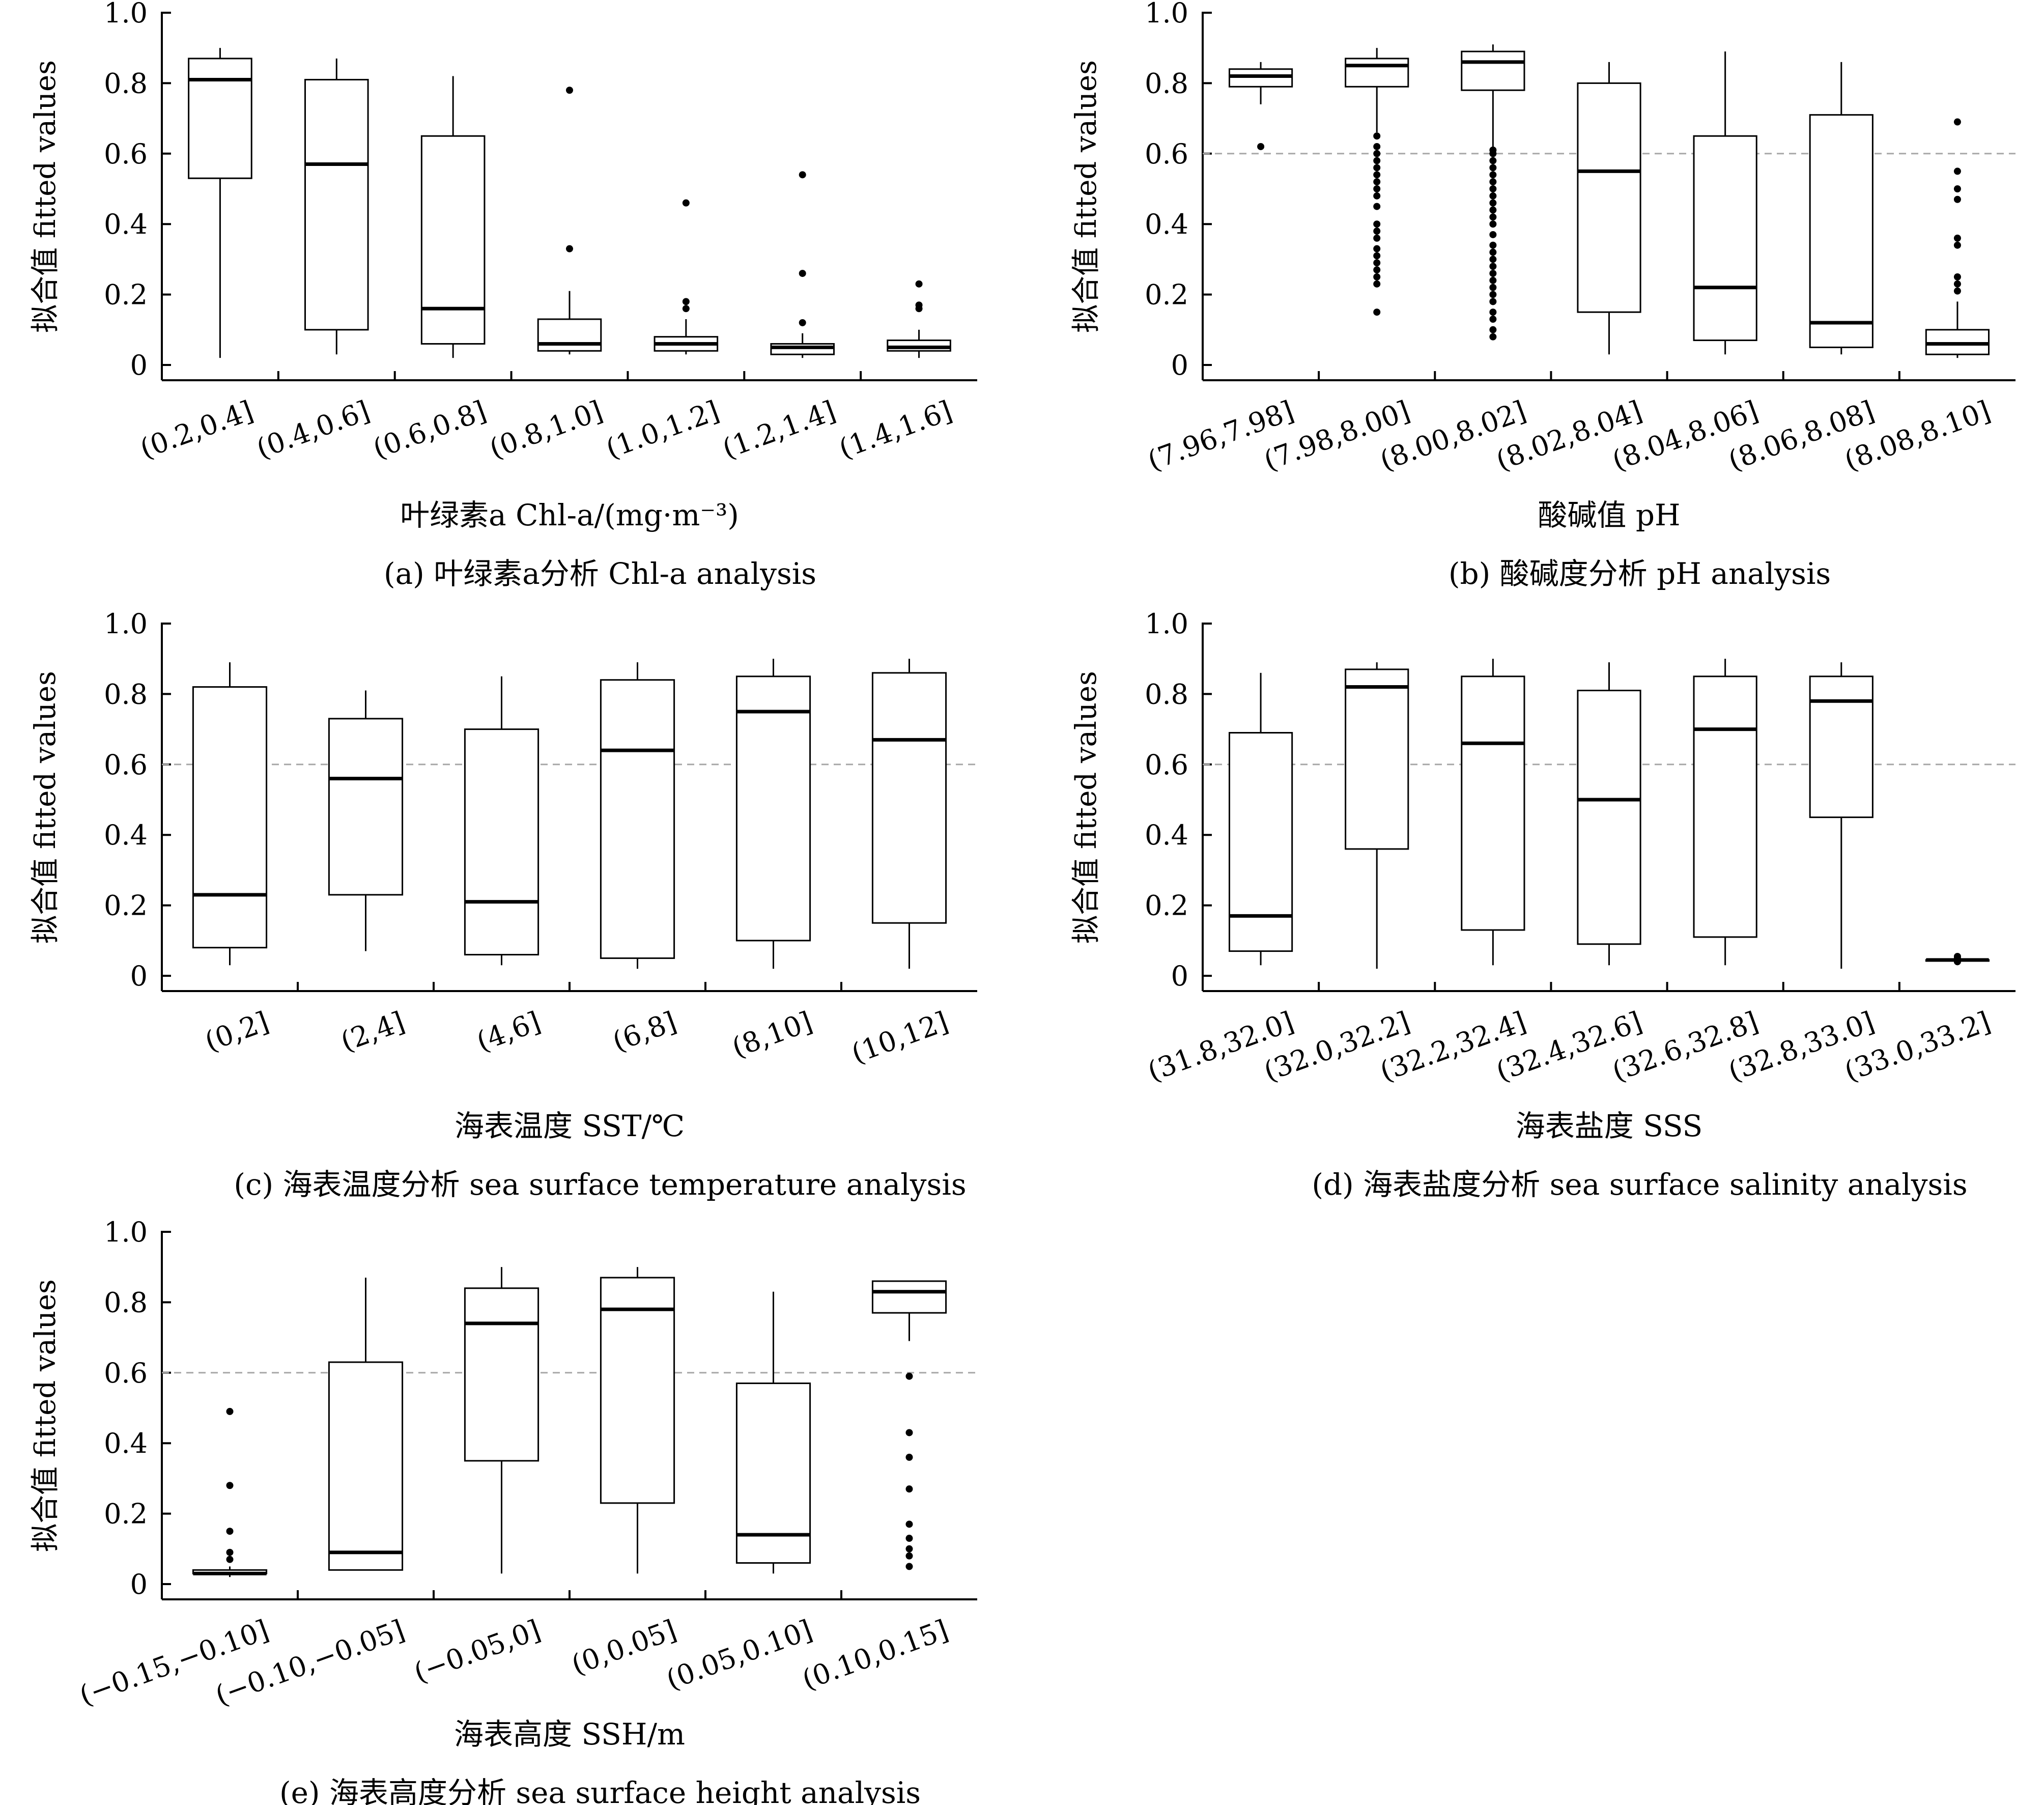  I want to click on x-tick-label: (1.0,1.2], so click(662, 429).